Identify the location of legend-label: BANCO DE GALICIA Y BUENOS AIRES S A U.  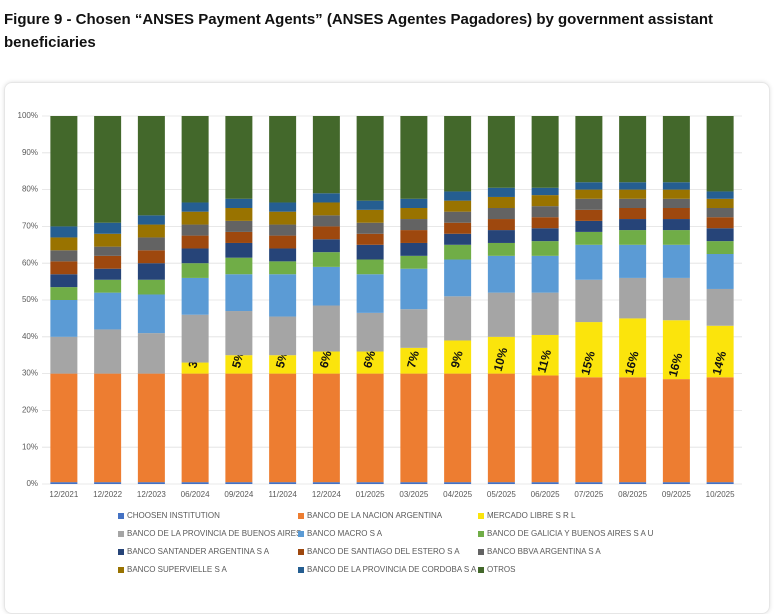
(570, 533).